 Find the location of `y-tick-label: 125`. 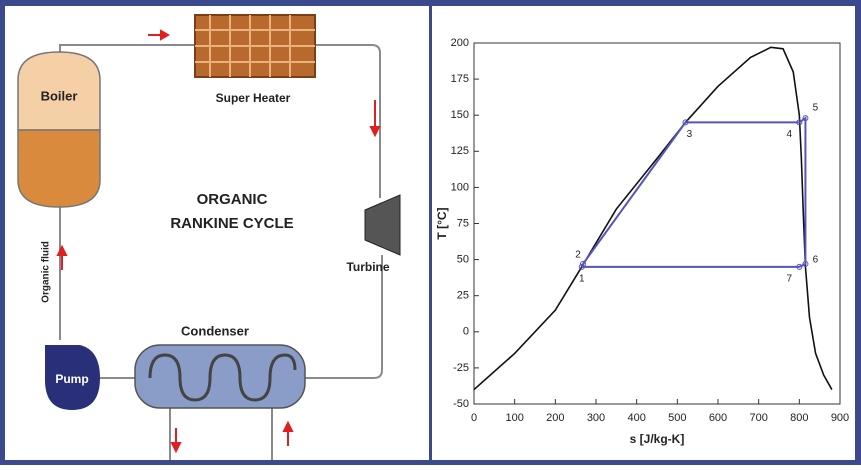

y-tick-label: 125 is located at coordinates (460, 151).